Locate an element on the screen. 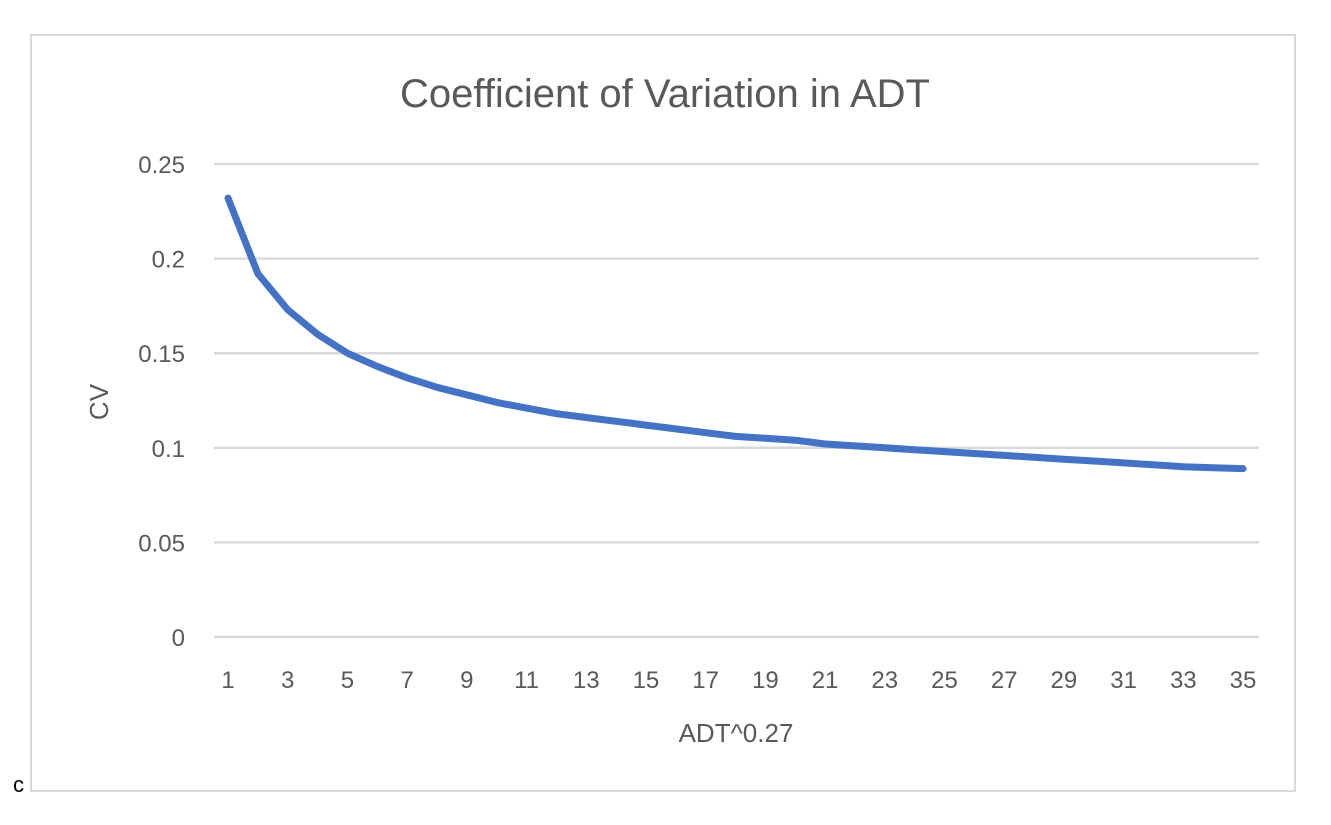 The width and height of the screenshot is (1331, 825). x-tick-label: 1 is located at coordinates (227, 680).